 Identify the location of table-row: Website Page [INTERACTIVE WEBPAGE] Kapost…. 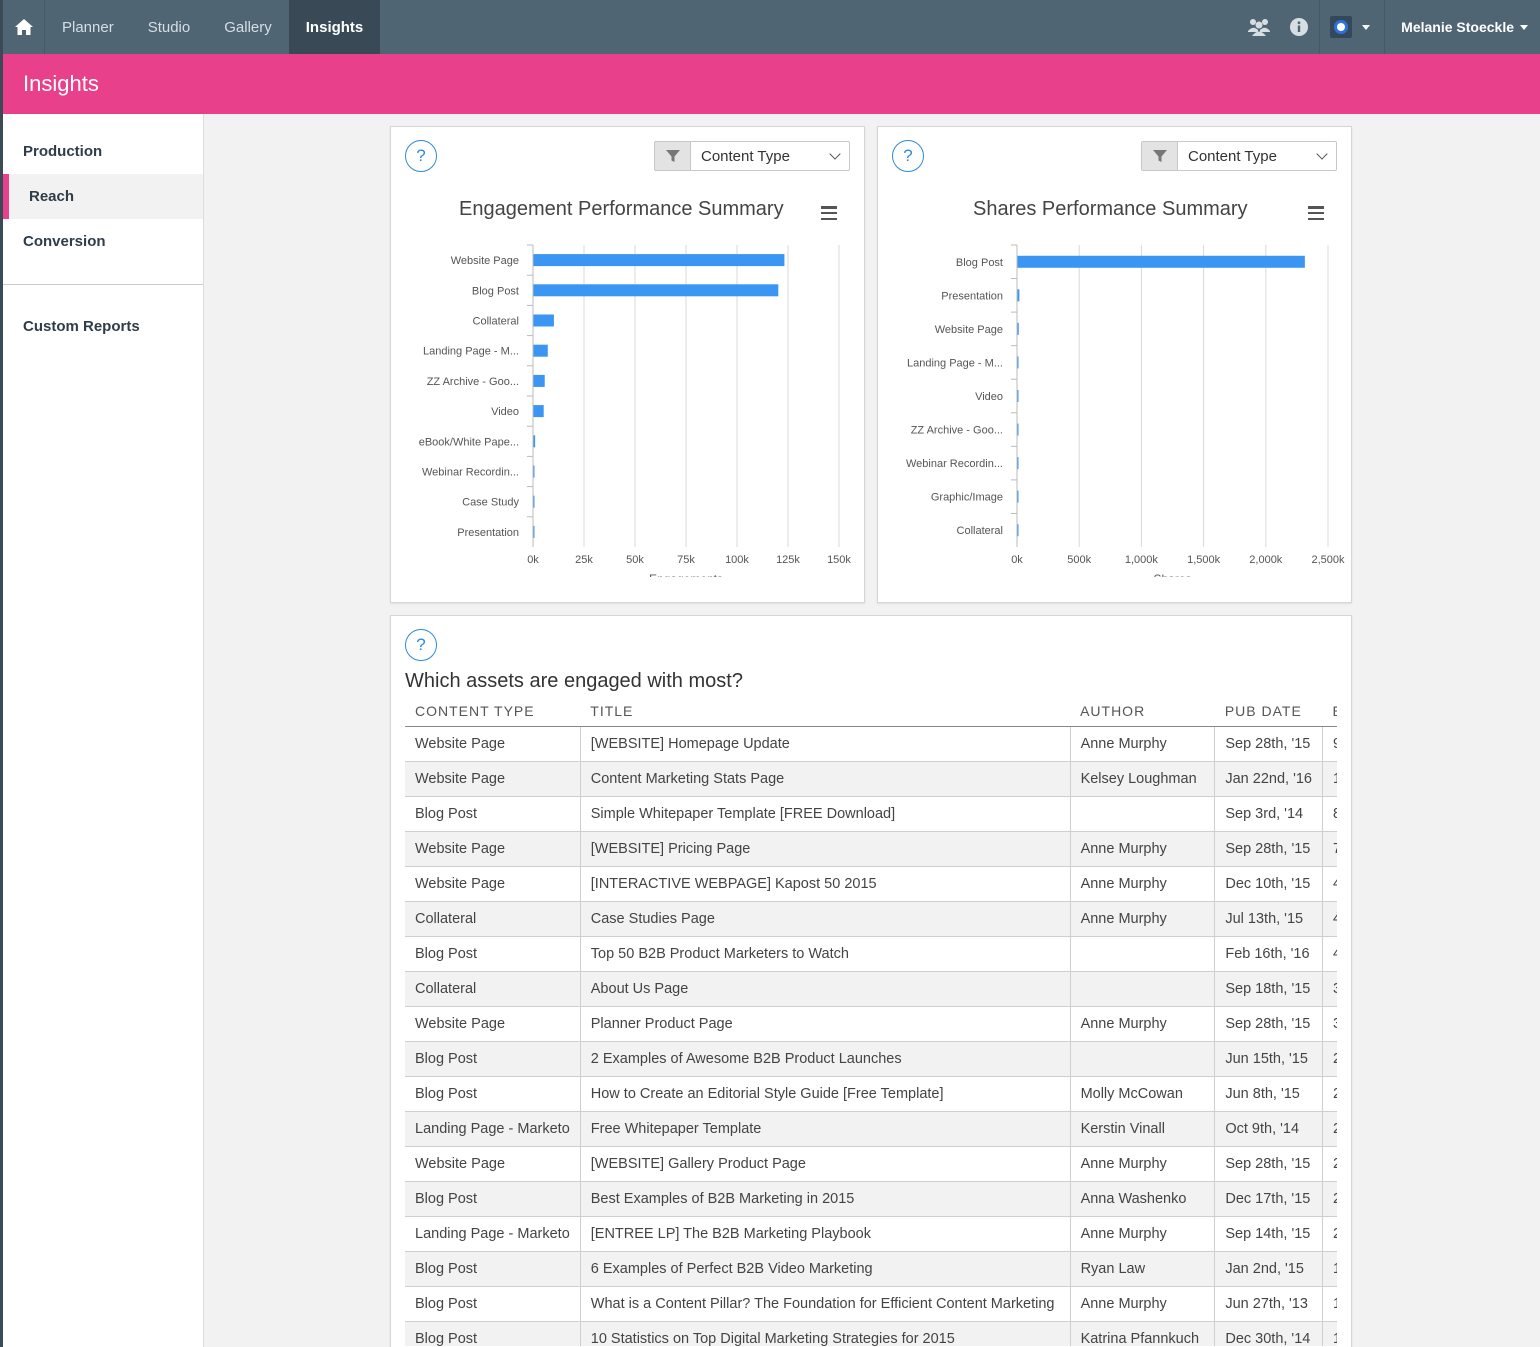
(871, 883).